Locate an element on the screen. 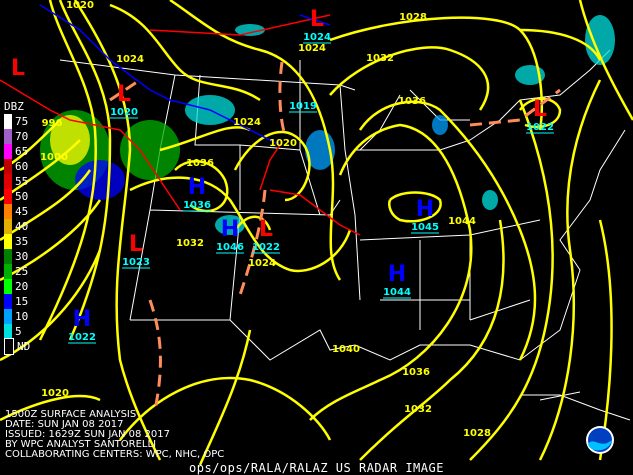 This screenshot has height=475, width=633. collaborating-centers: COLLABORATING CENTERS: WPC, NHC, OPC is located at coordinates (115, 454).